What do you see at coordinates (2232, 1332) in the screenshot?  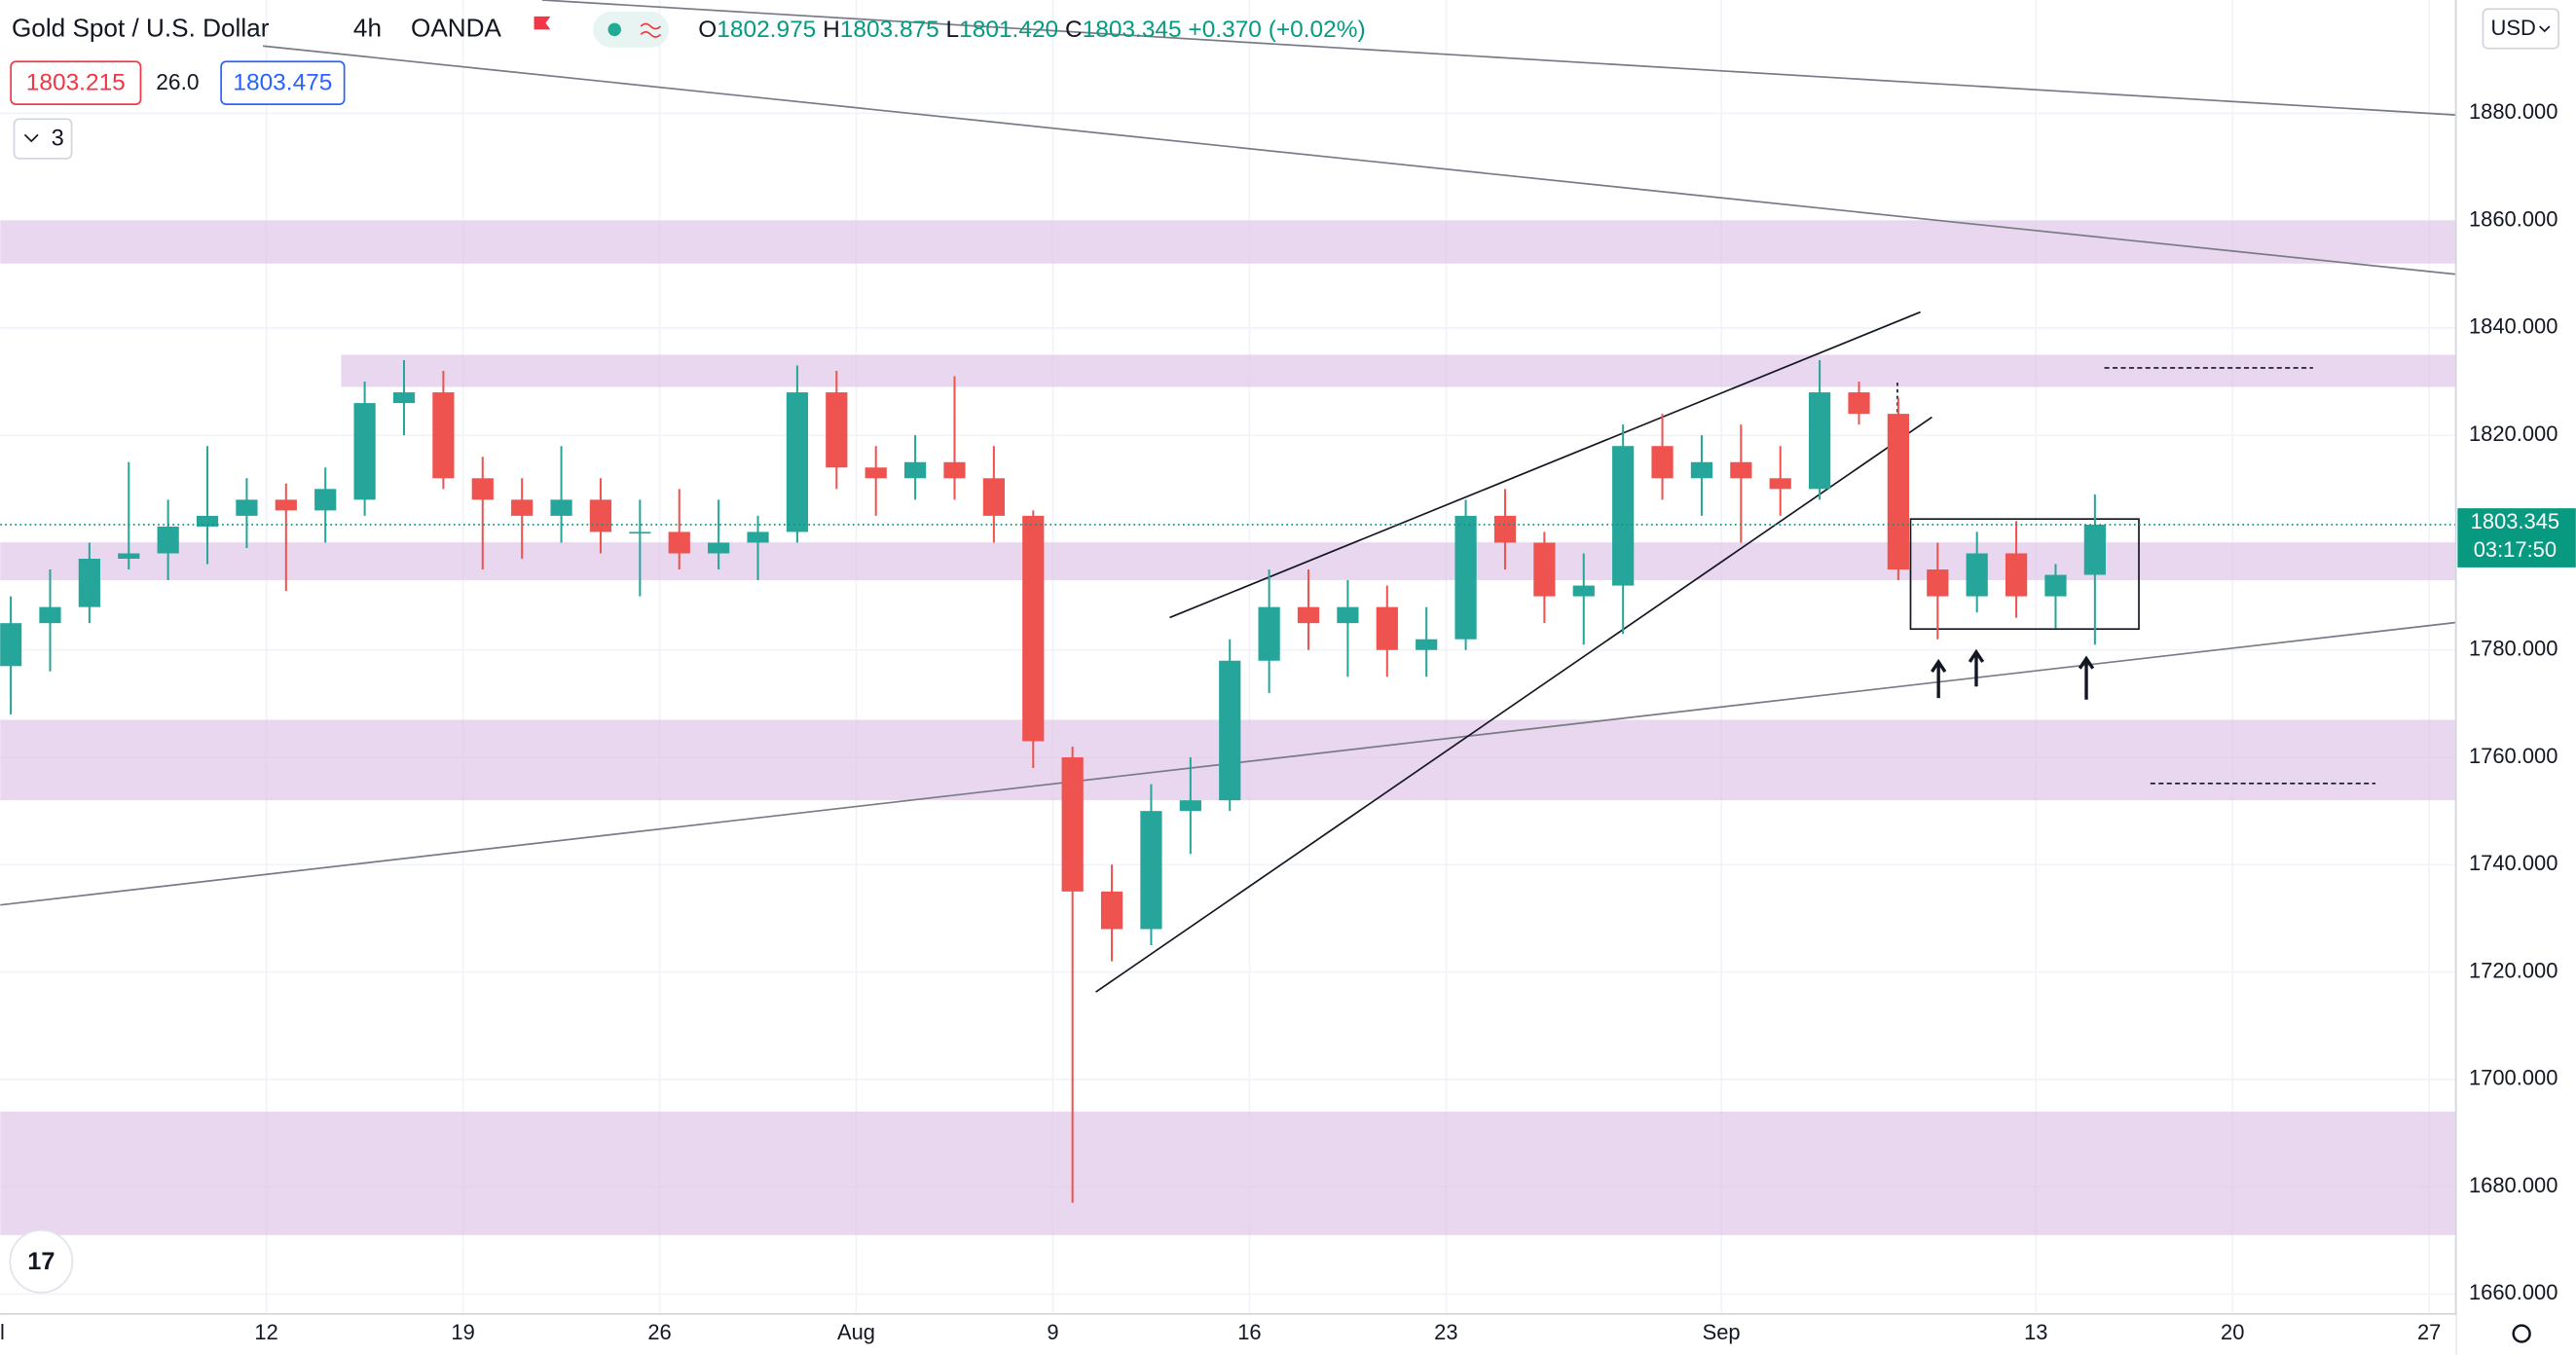 I see `x-tick-label: 20` at bounding box center [2232, 1332].